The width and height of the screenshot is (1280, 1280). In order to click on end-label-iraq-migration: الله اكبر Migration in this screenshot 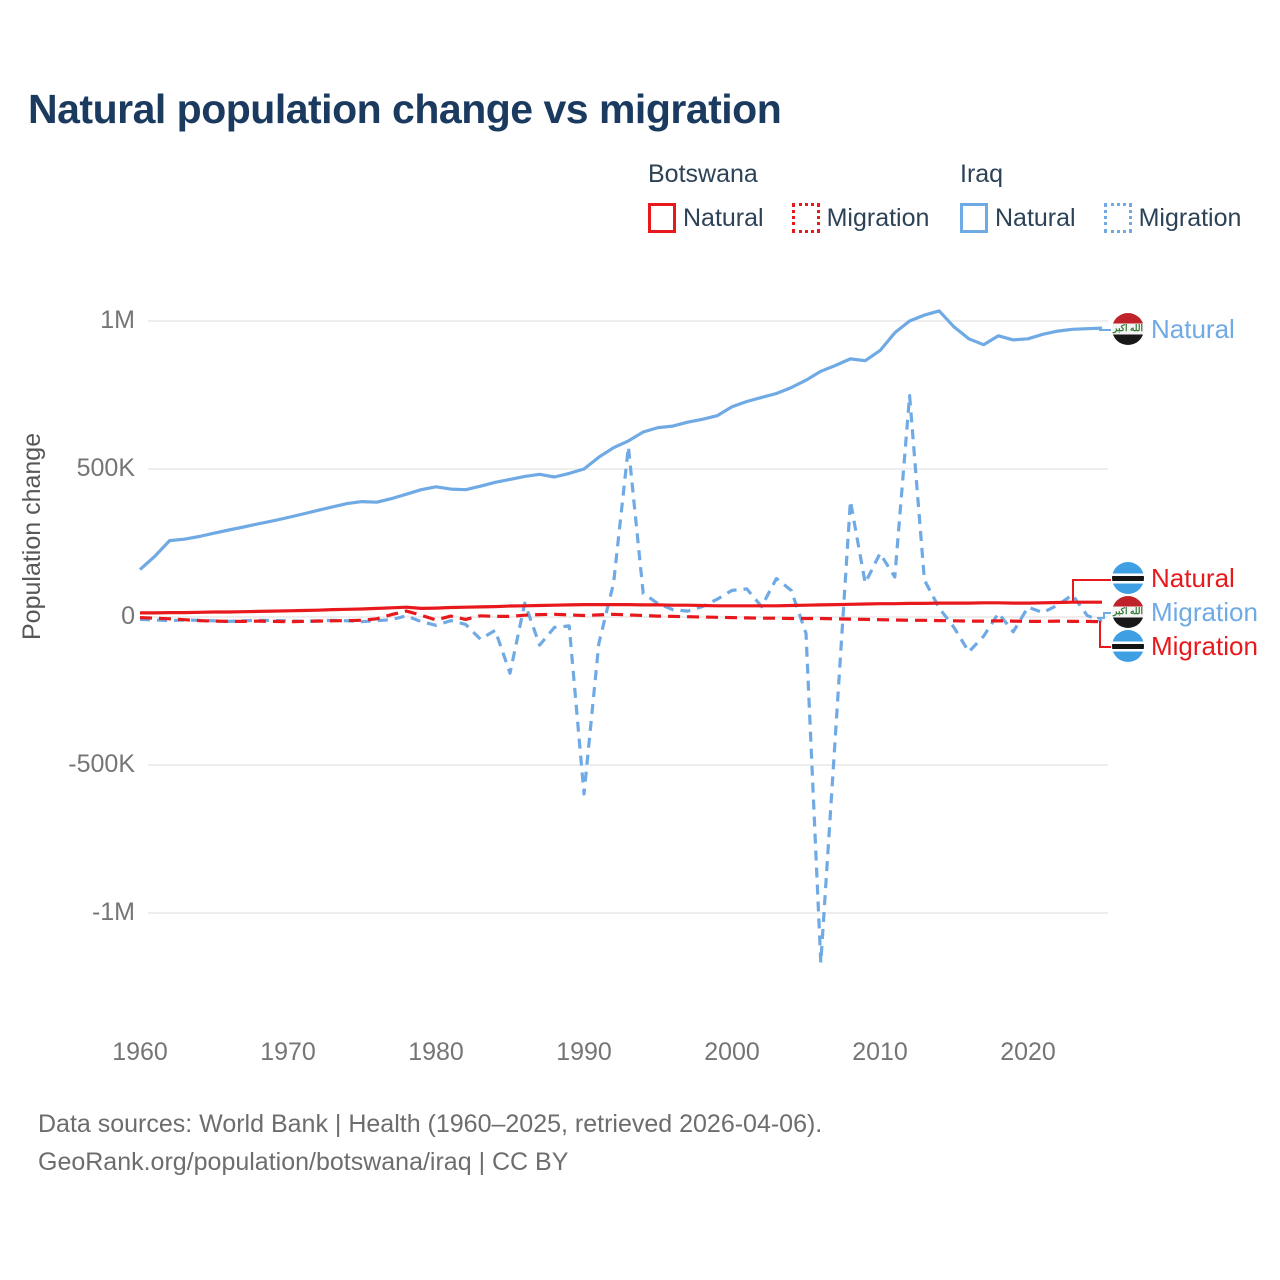, I will do `click(1185, 612)`.